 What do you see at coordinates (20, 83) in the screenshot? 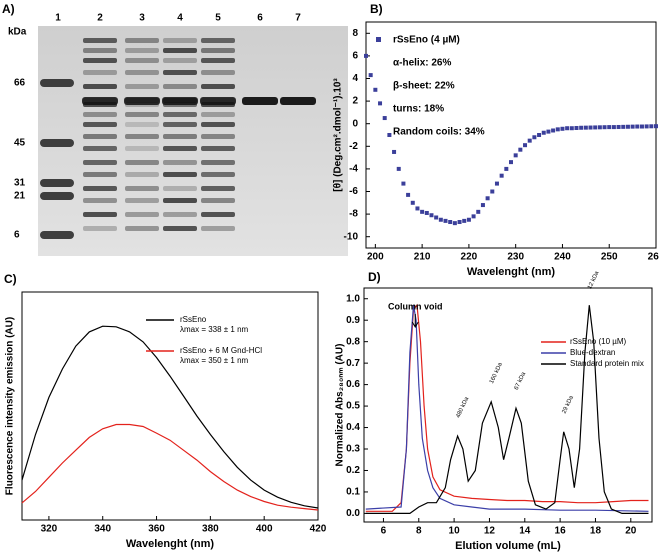
I see `marker-label: 66` at bounding box center [20, 83].